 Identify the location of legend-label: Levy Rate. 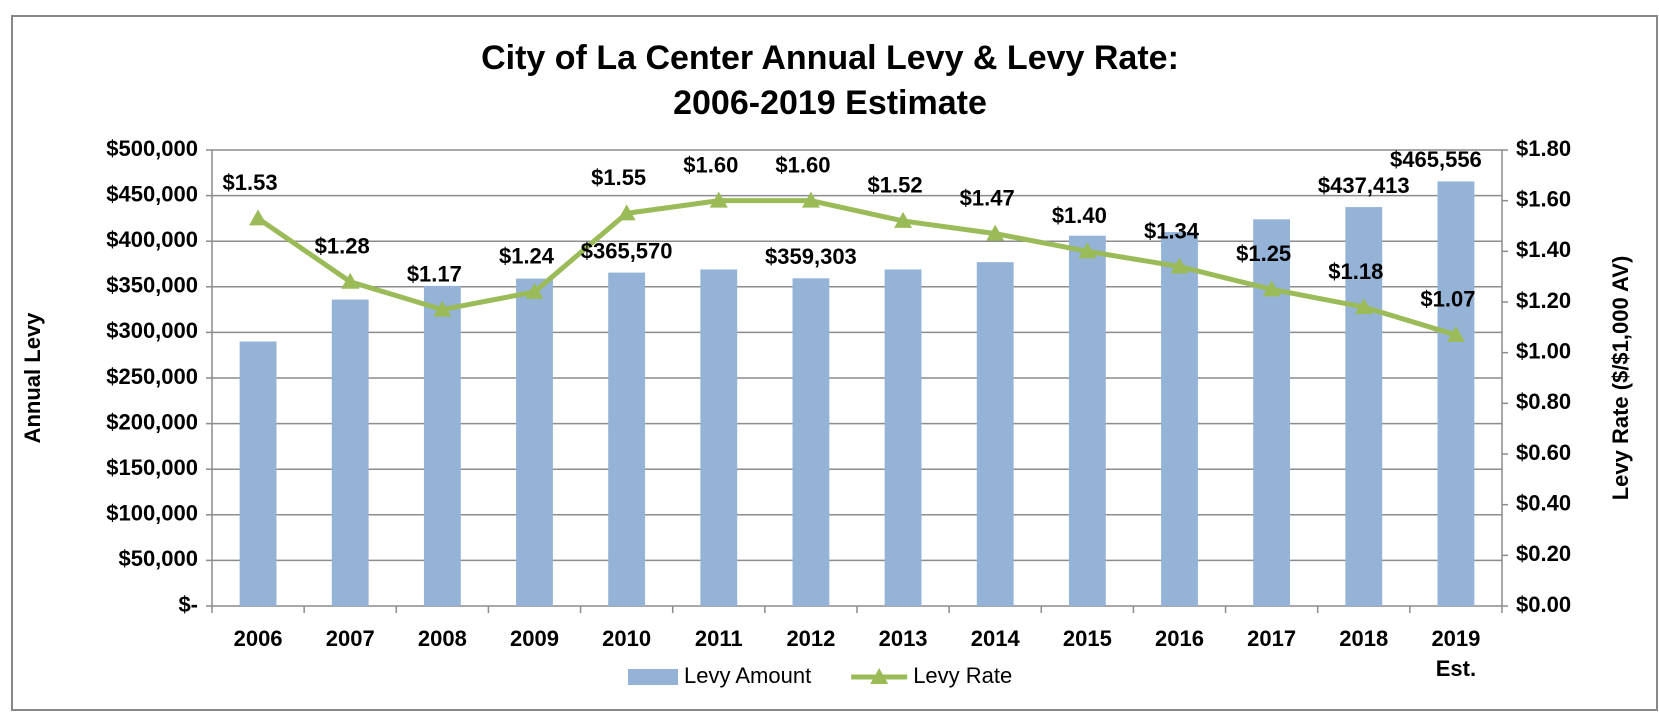
(962, 675).